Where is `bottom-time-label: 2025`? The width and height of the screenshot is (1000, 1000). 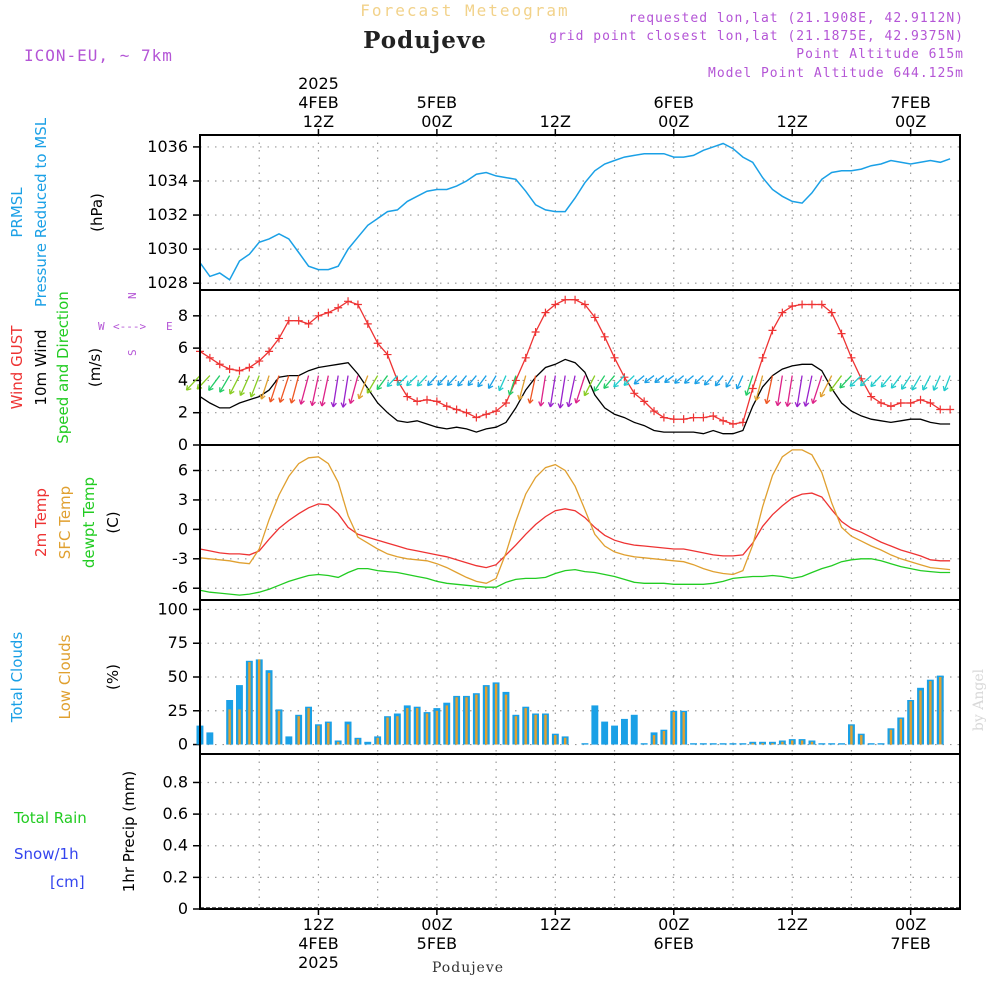
bottom-time-label: 2025 is located at coordinates (318, 962).